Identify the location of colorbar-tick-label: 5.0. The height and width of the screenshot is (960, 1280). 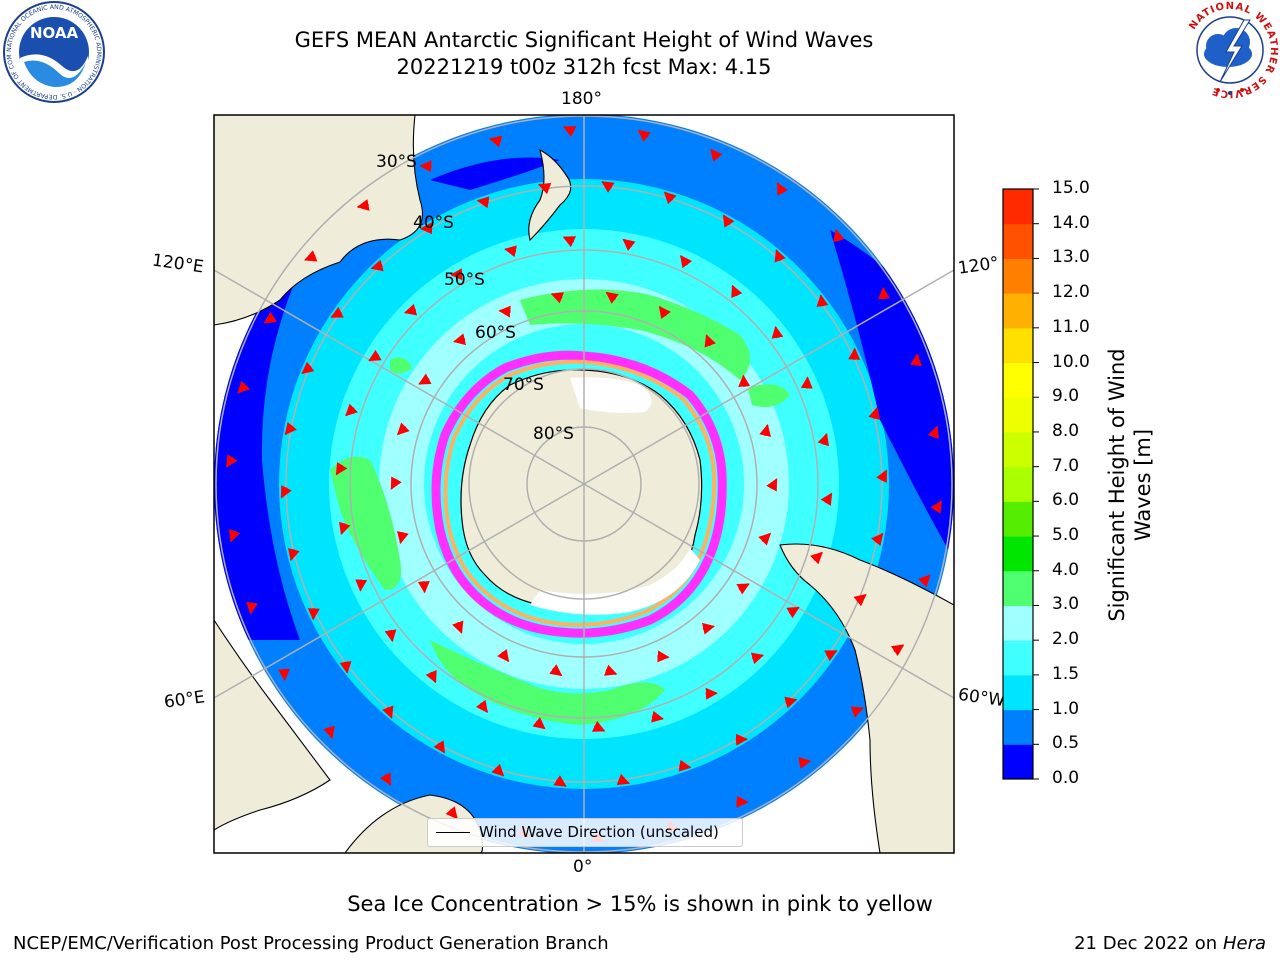
(1066, 535).